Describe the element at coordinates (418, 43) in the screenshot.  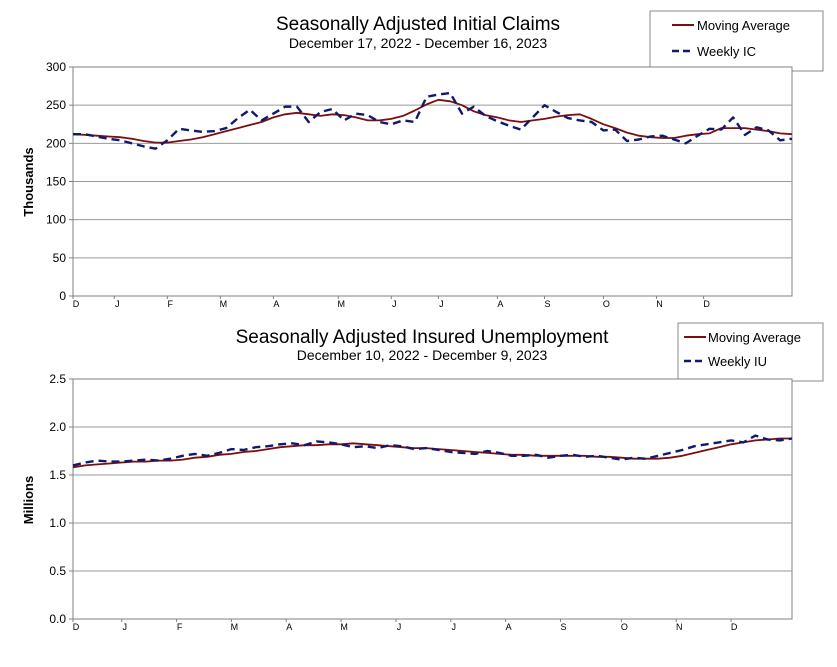
I see `chart1-subtitle: December 17, 2022 - December 16, 2023` at that location.